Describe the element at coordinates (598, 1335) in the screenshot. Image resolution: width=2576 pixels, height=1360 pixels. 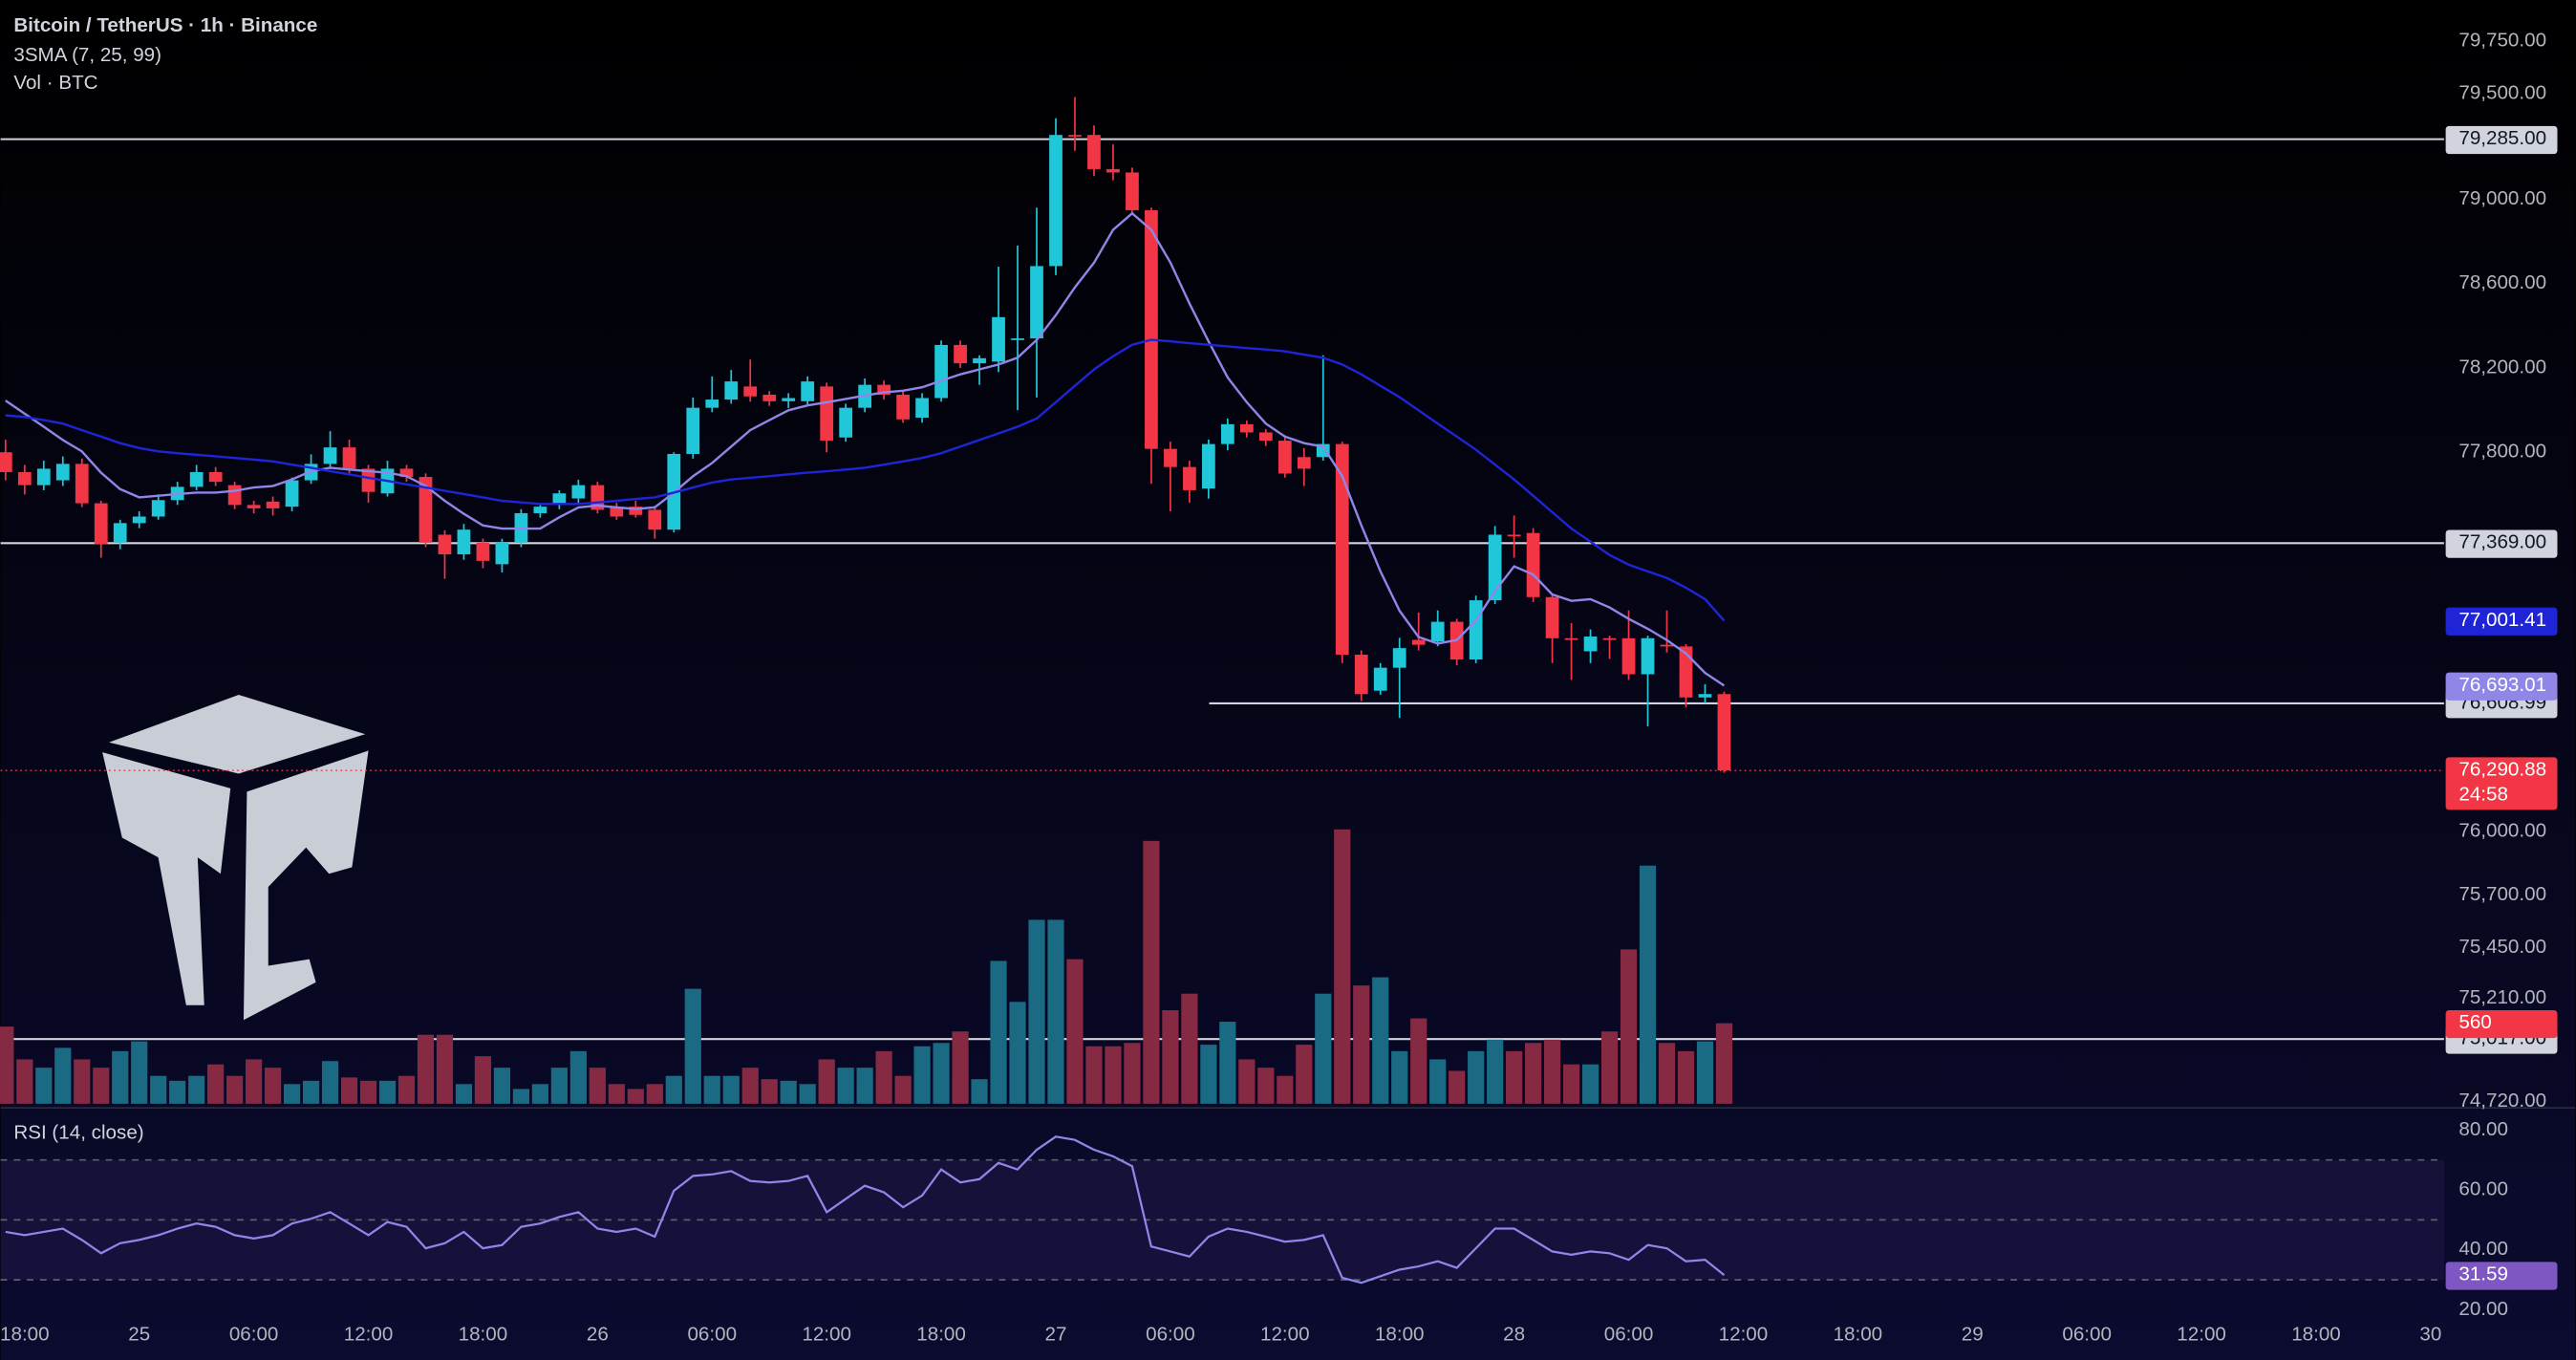
I see `x-tick-label: 26` at that location.